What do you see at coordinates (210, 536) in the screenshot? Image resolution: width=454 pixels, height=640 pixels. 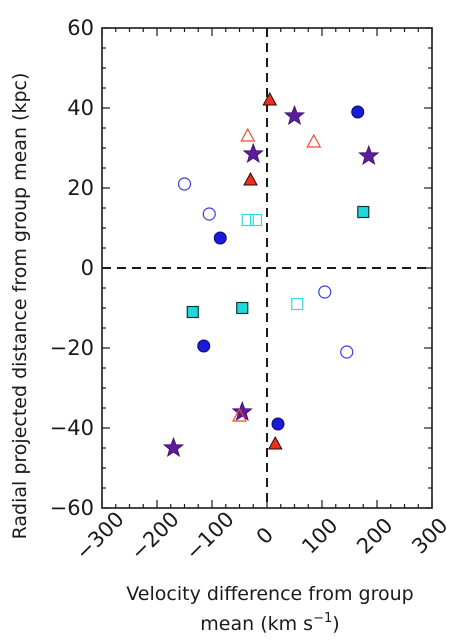 I see `x-tick-label: −100` at bounding box center [210, 536].